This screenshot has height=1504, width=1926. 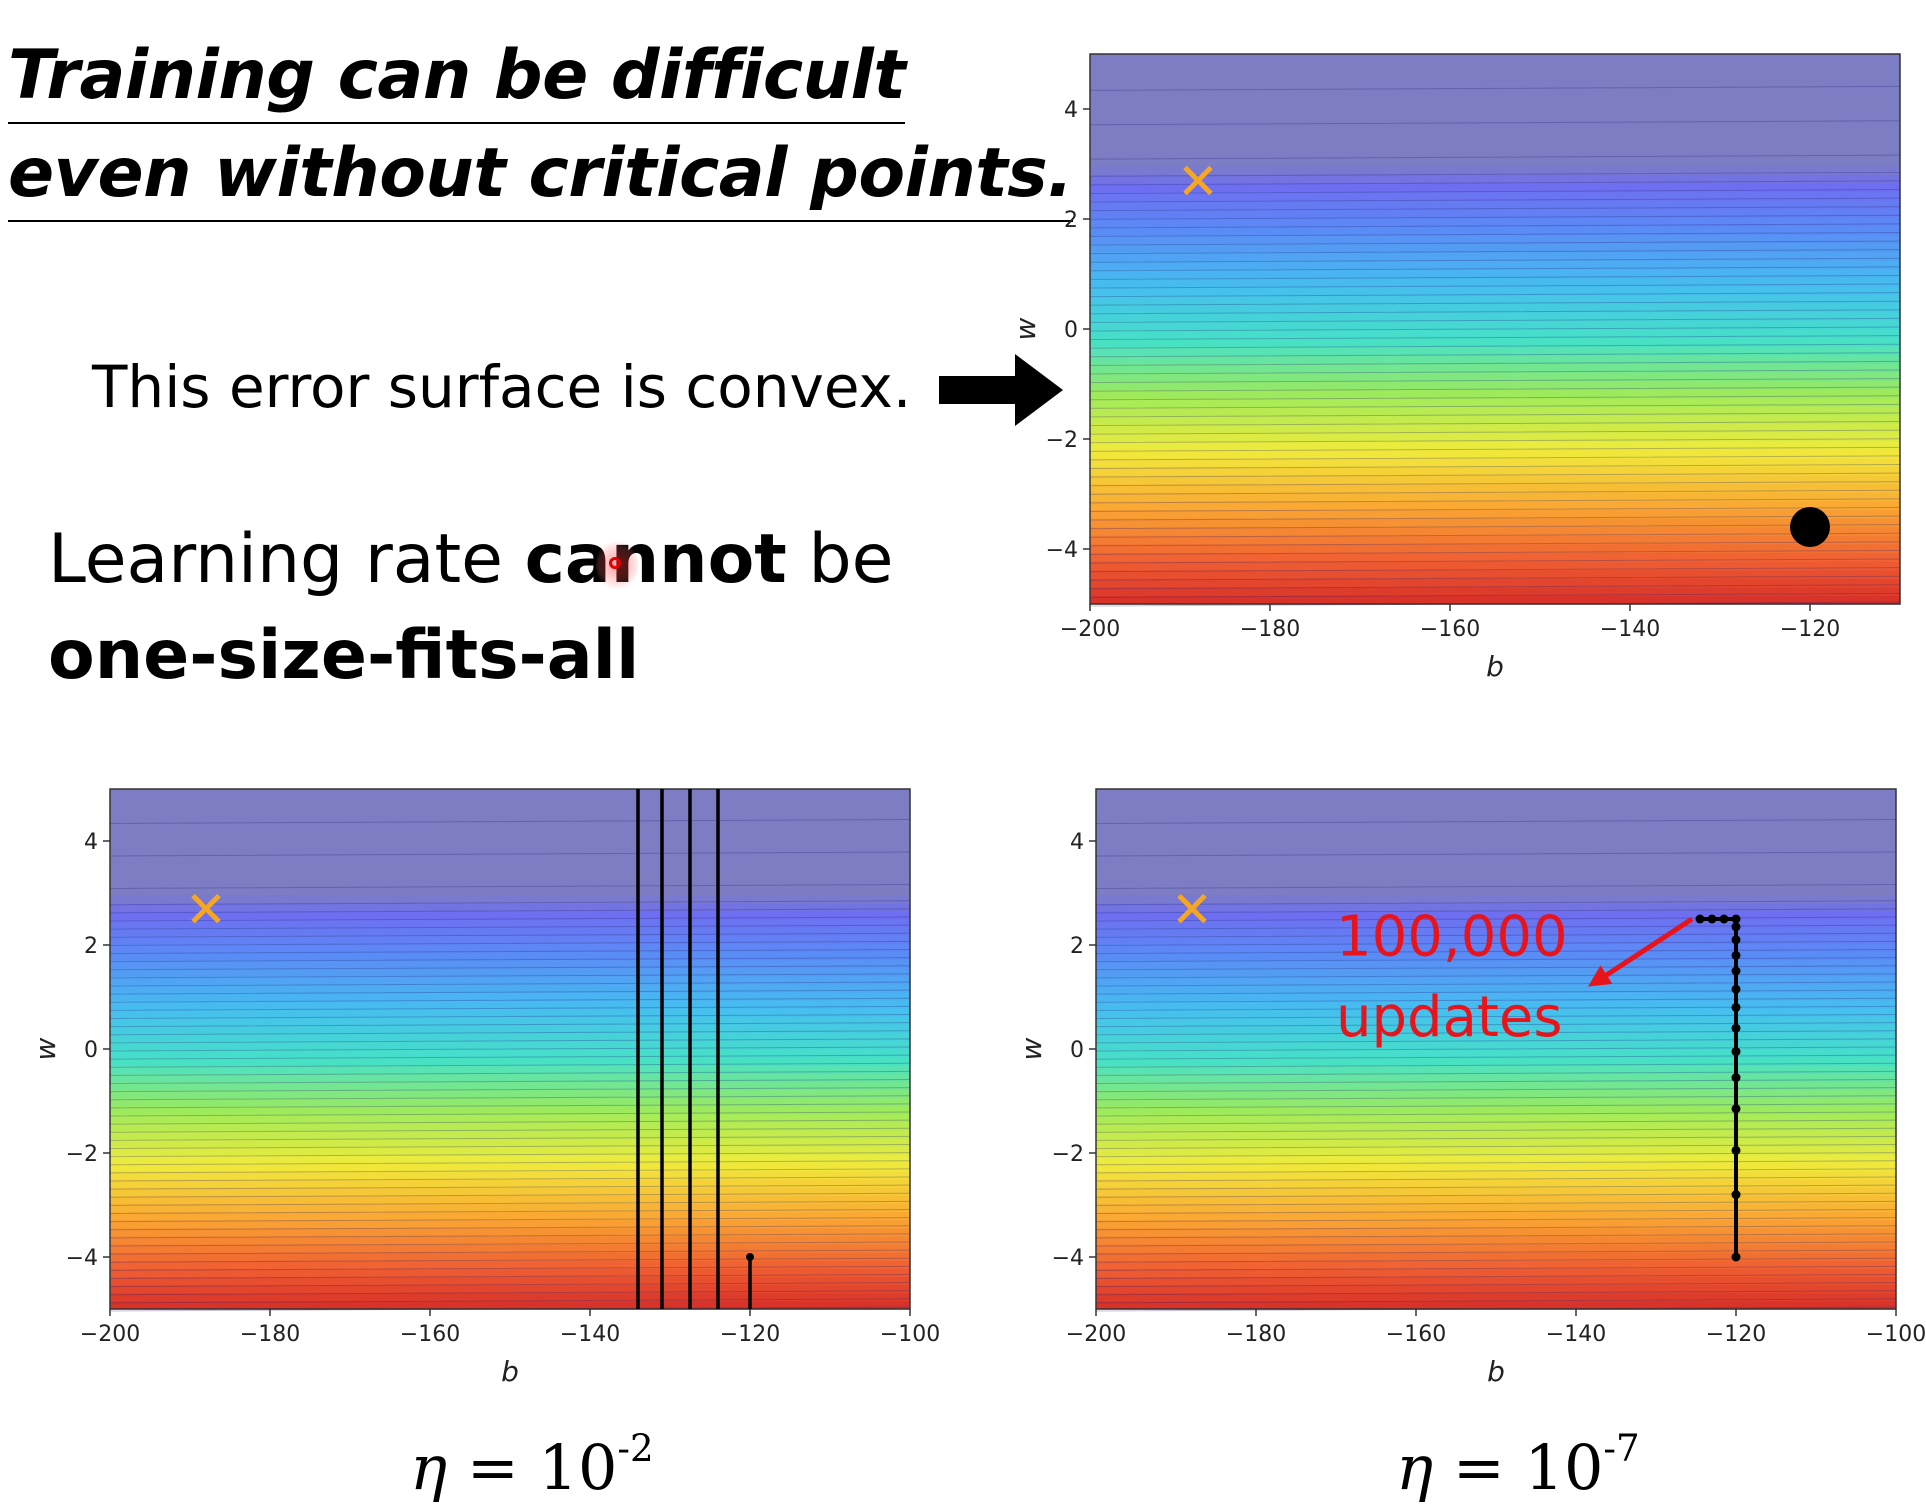 I want to click on eta-label-left: η = 10-2, so click(x=532, y=1464).